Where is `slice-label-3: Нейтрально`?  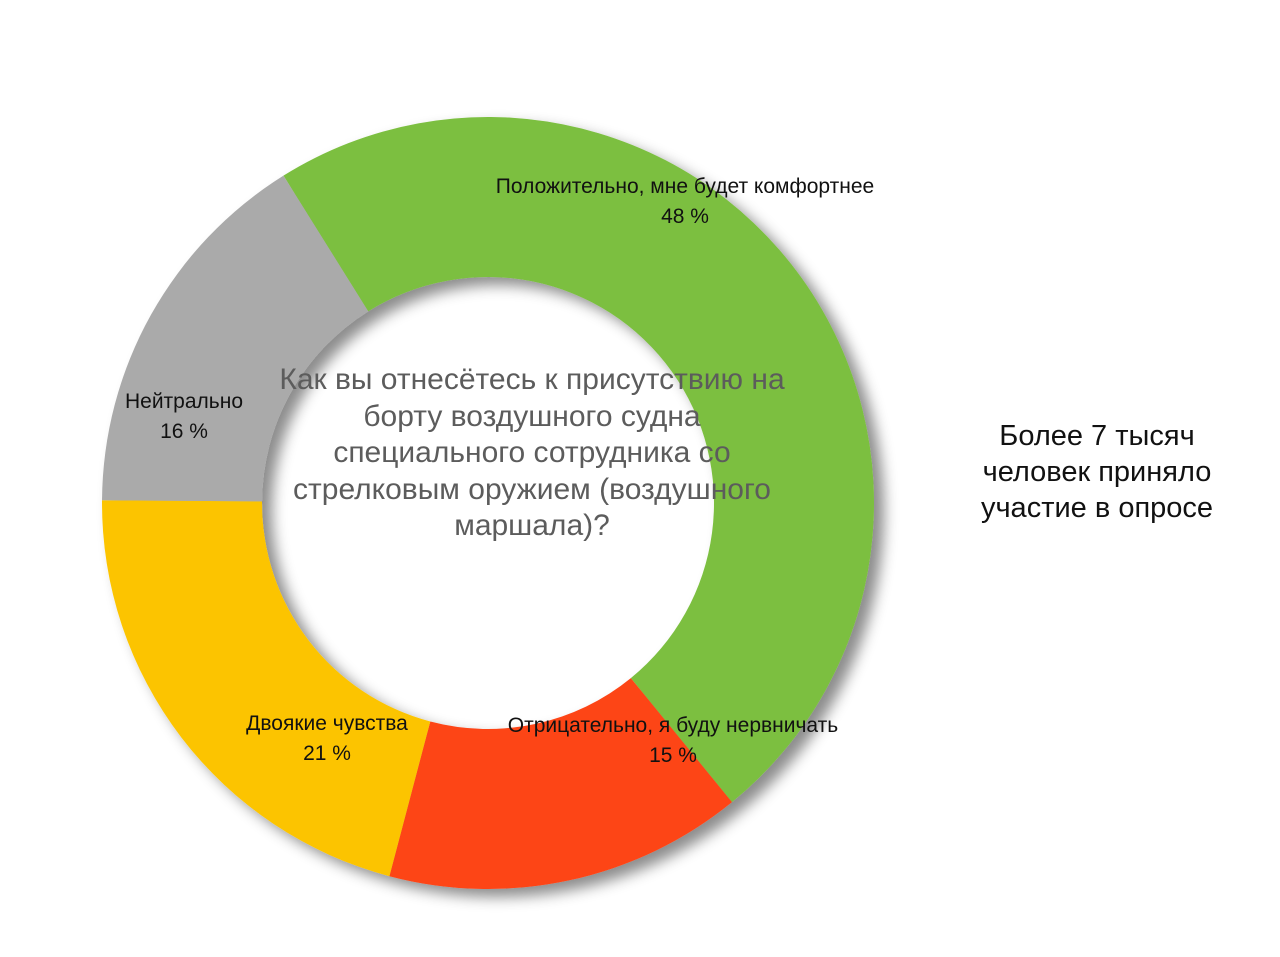
slice-label-3: Нейтрально is located at coordinates (184, 401).